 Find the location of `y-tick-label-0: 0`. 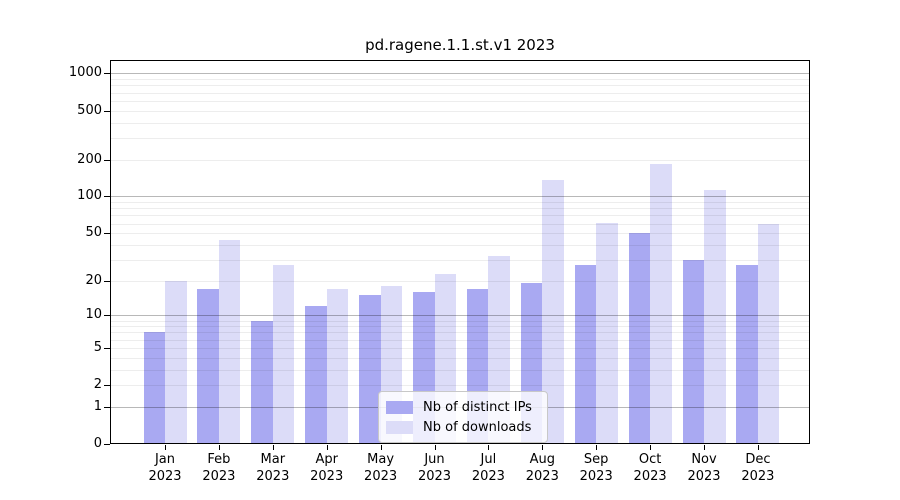

y-tick-label-0: 0 is located at coordinates (97, 443).